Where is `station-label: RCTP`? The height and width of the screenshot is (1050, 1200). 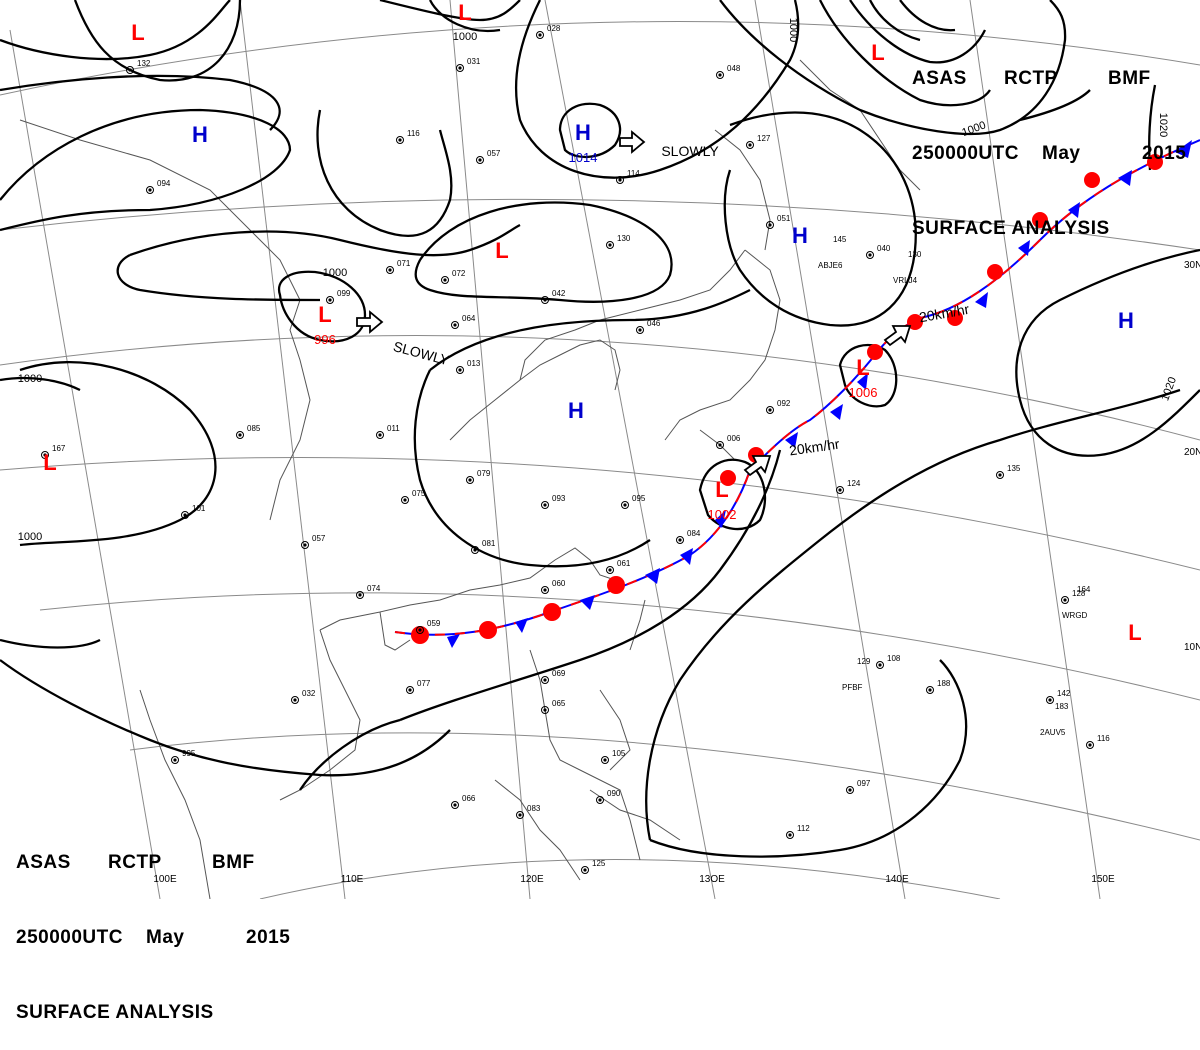 station-label: RCTP is located at coordinates (1031, 78).